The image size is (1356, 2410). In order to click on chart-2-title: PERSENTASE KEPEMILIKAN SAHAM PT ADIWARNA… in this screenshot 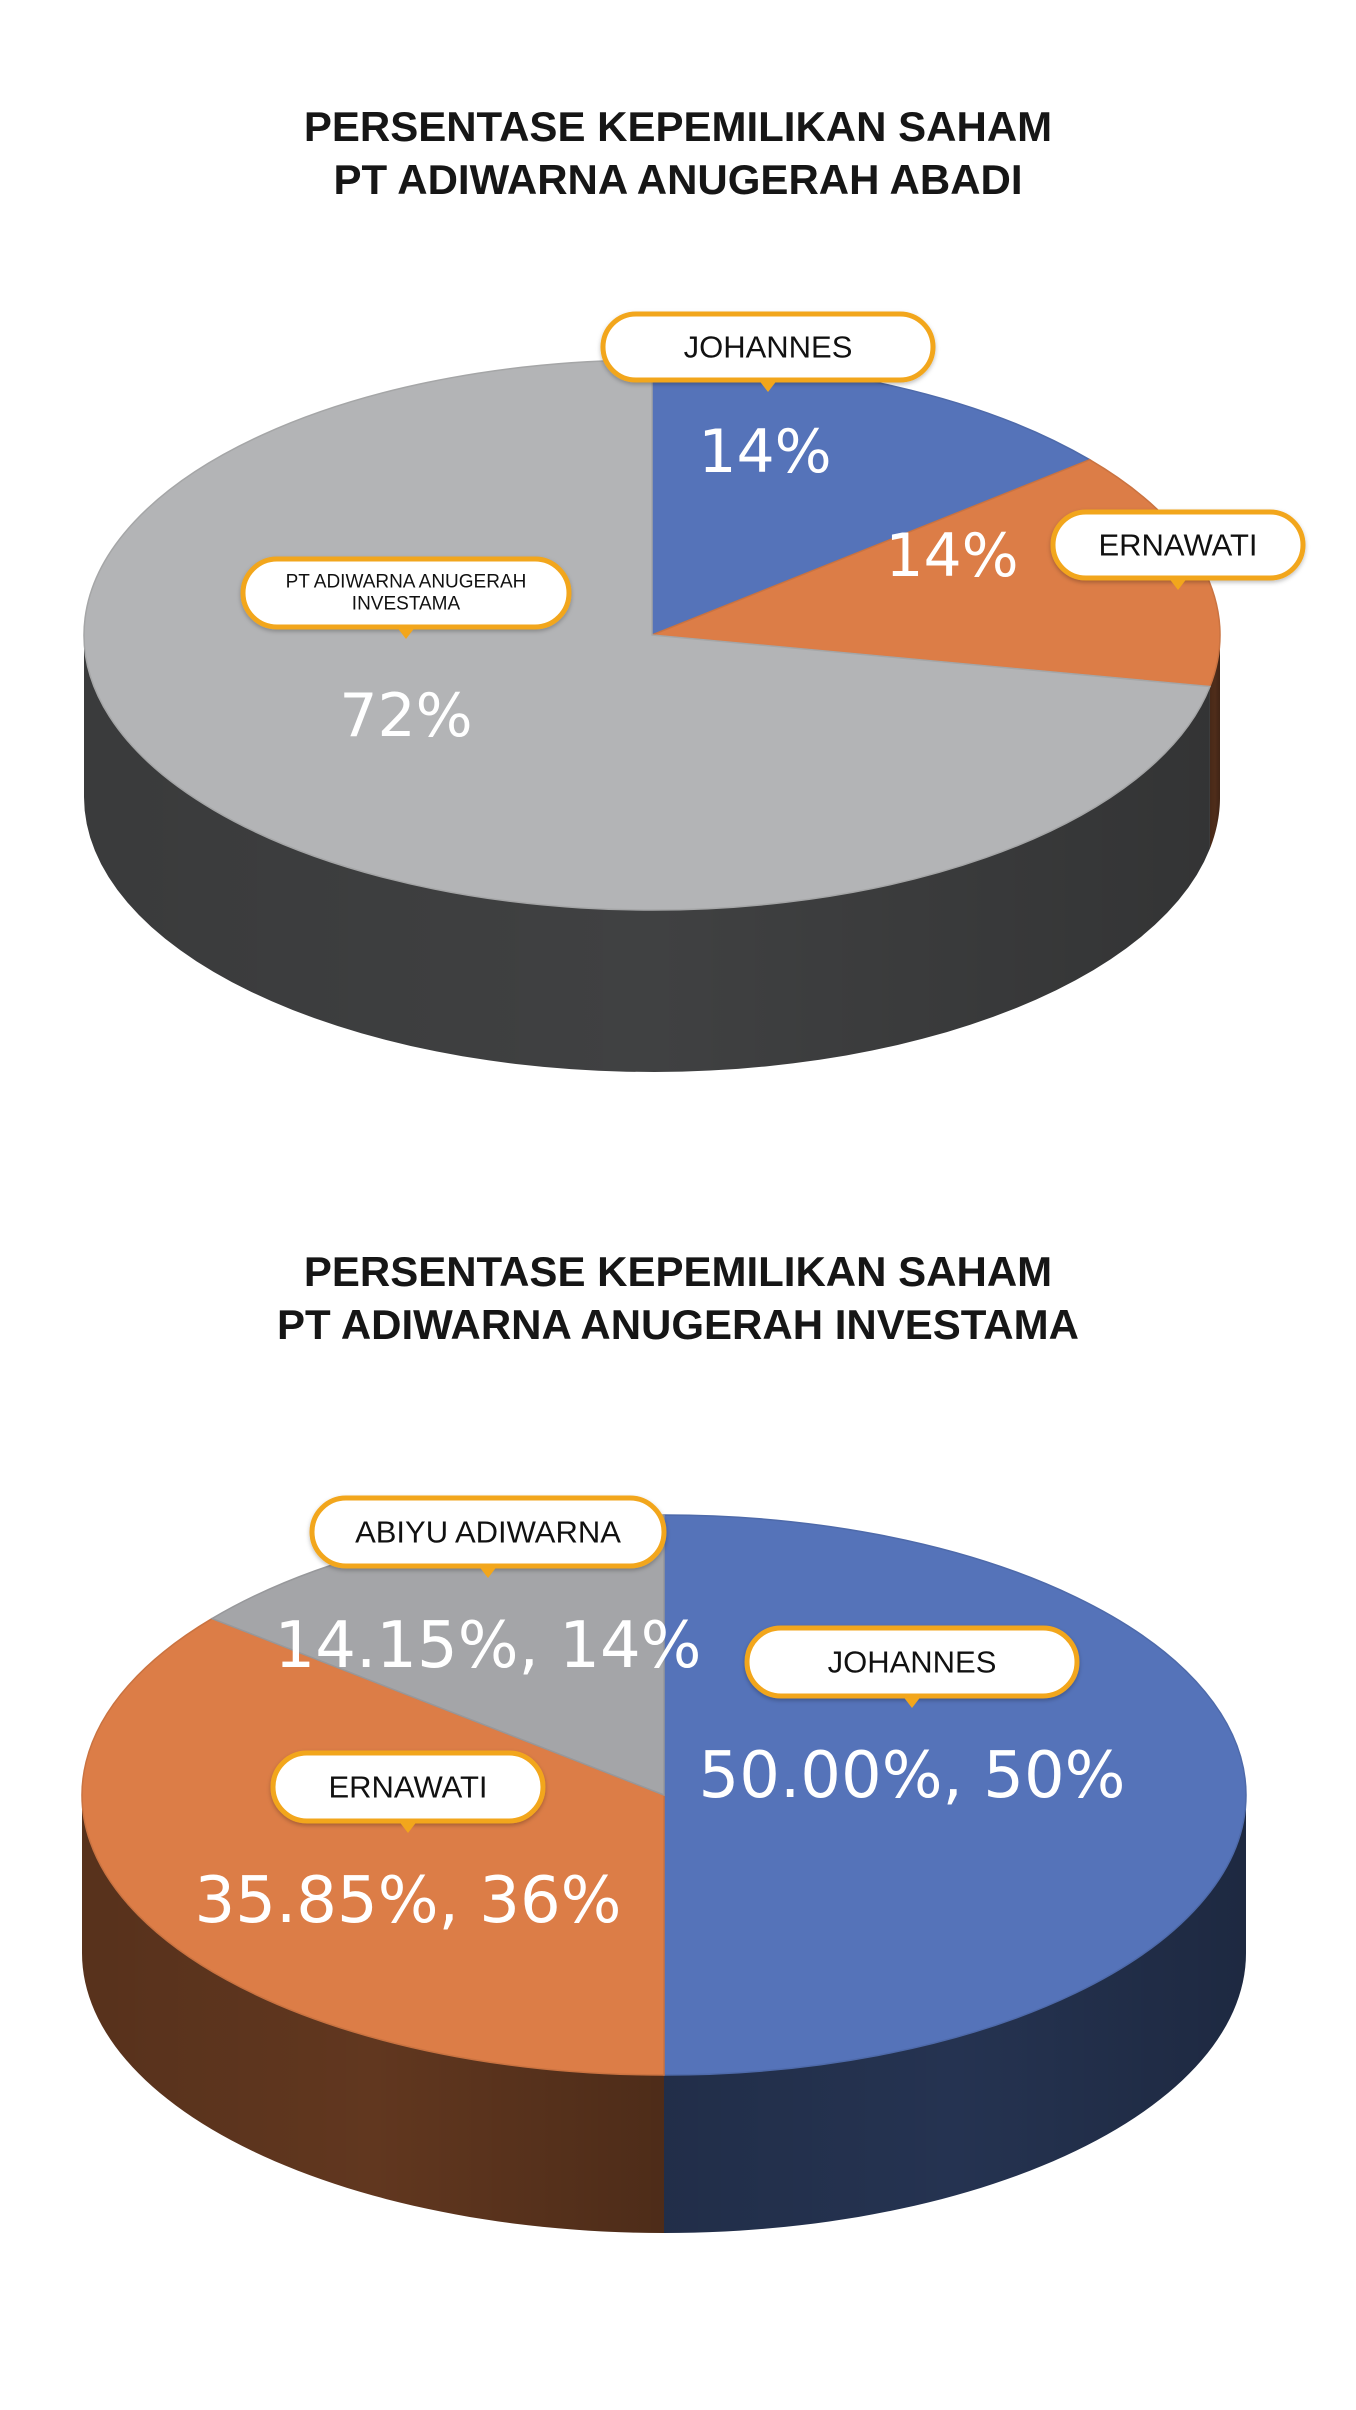, I will do `click(678, 1298)`.